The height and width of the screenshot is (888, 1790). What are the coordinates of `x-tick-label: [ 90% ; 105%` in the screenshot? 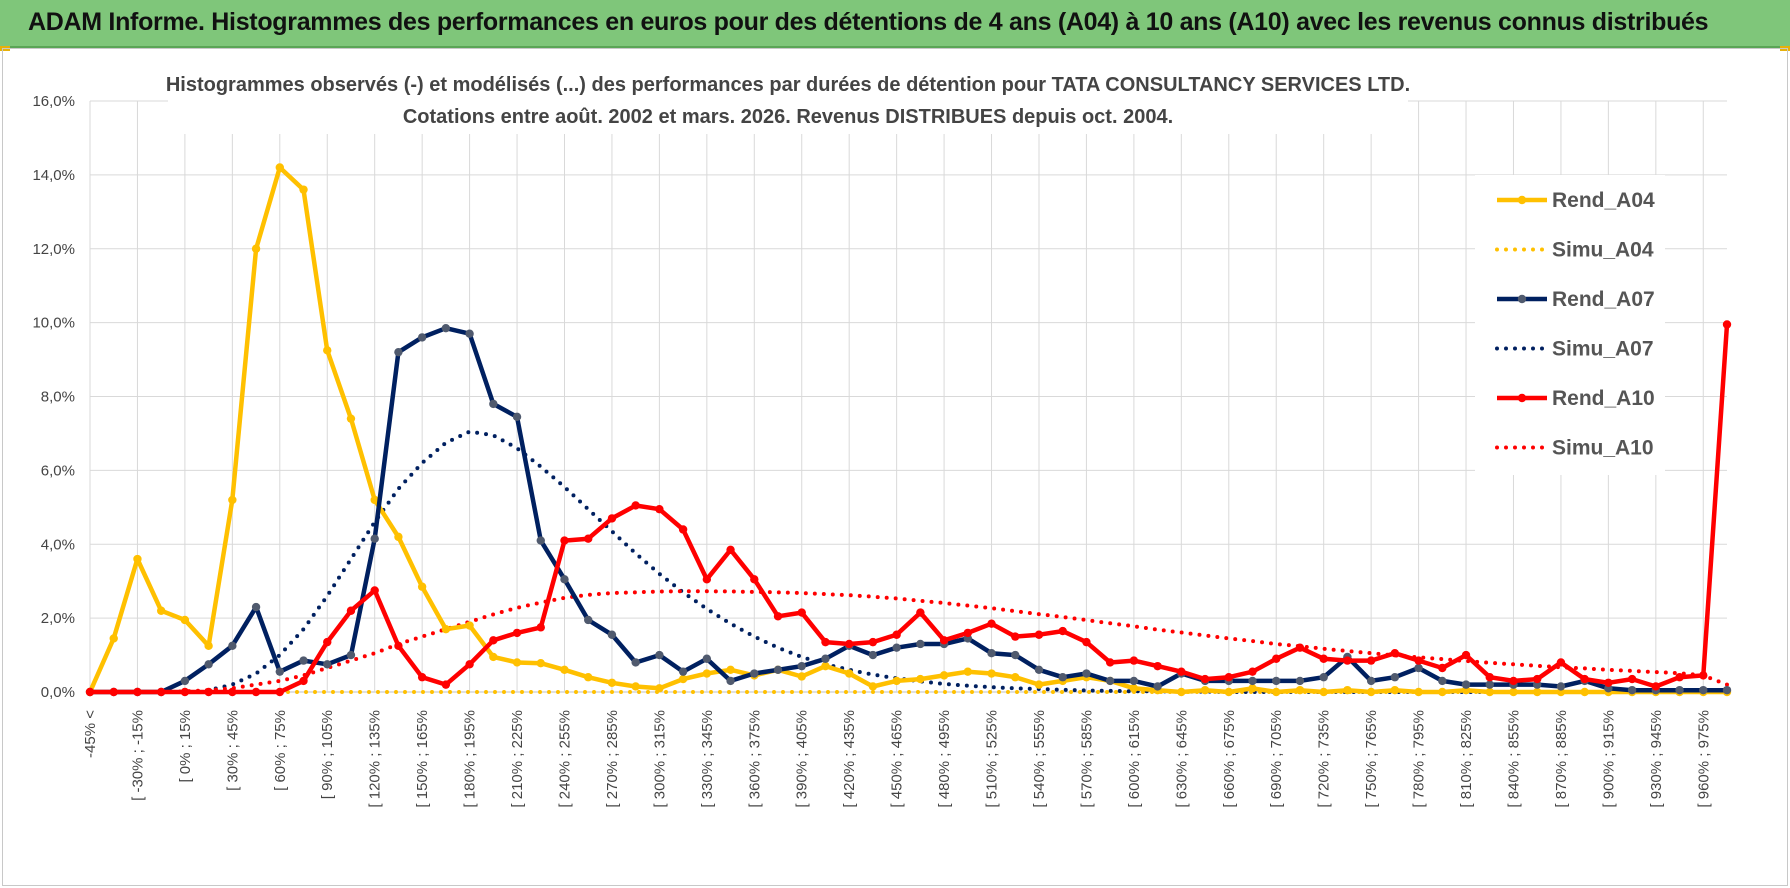 It's located at (327, 754).